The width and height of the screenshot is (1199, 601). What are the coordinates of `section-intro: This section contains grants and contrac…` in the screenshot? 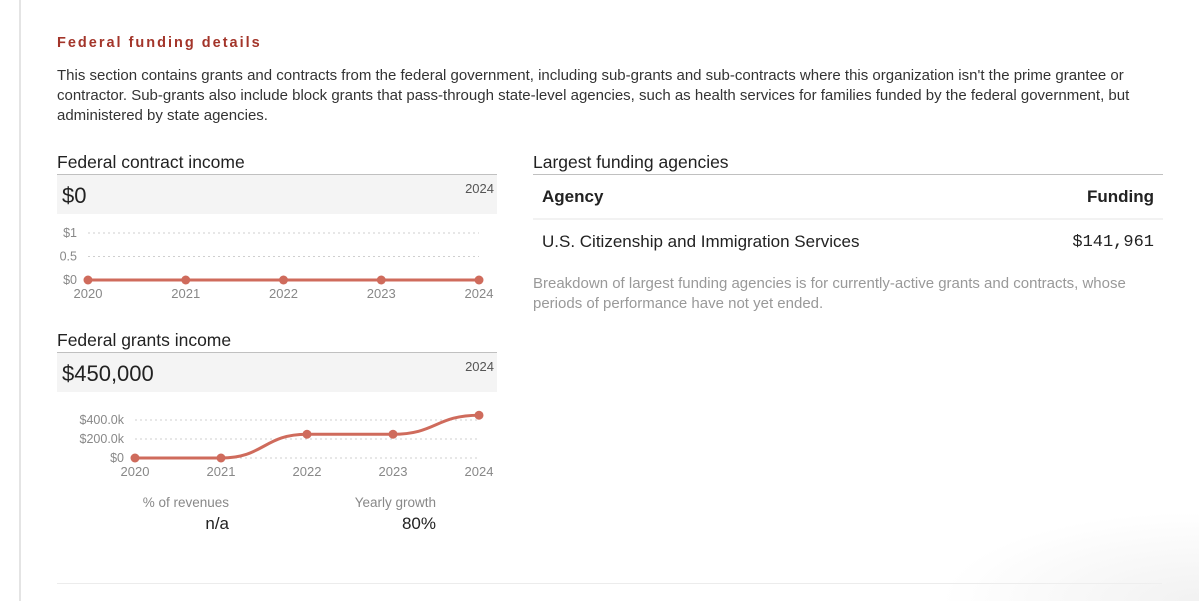 It's located at (593, 95).